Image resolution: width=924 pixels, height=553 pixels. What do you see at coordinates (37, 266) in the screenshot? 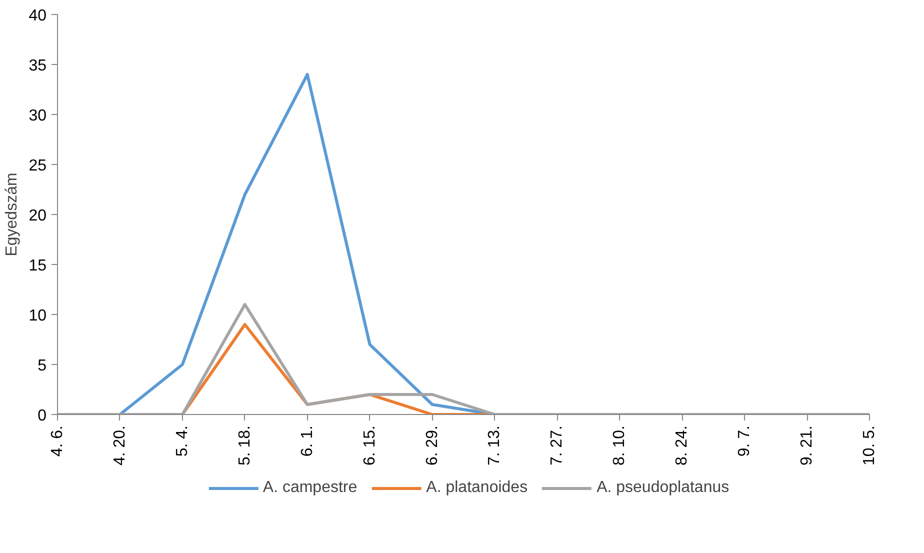
I see `y-tick-label: 15` at bounding box center [37, 266].